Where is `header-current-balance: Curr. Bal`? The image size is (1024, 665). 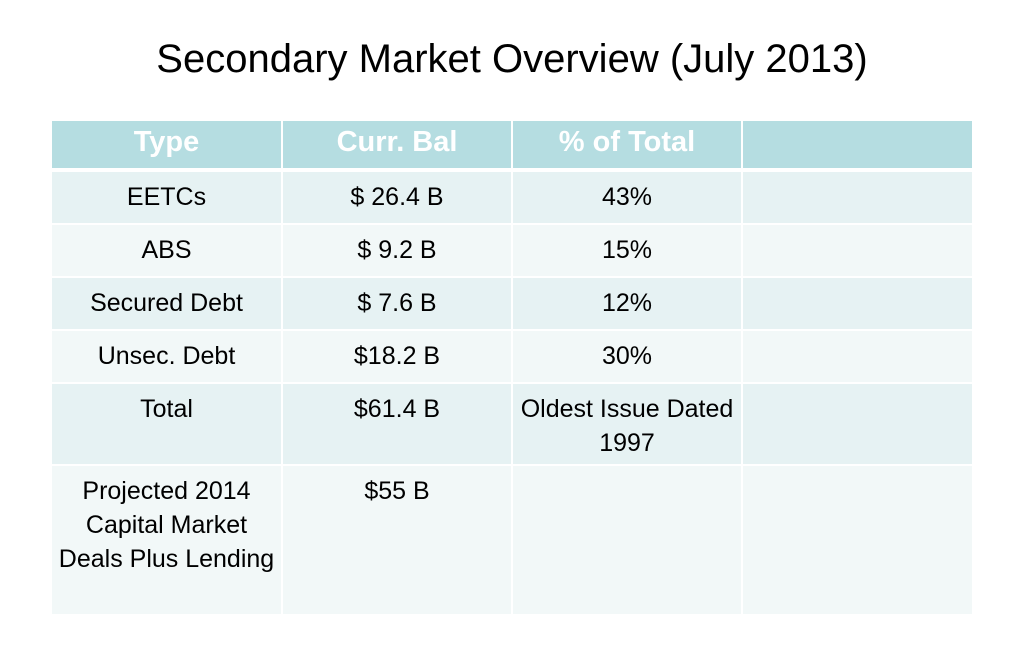
header-current-balance: Curr. Bal is located at coordinates (397, 146).